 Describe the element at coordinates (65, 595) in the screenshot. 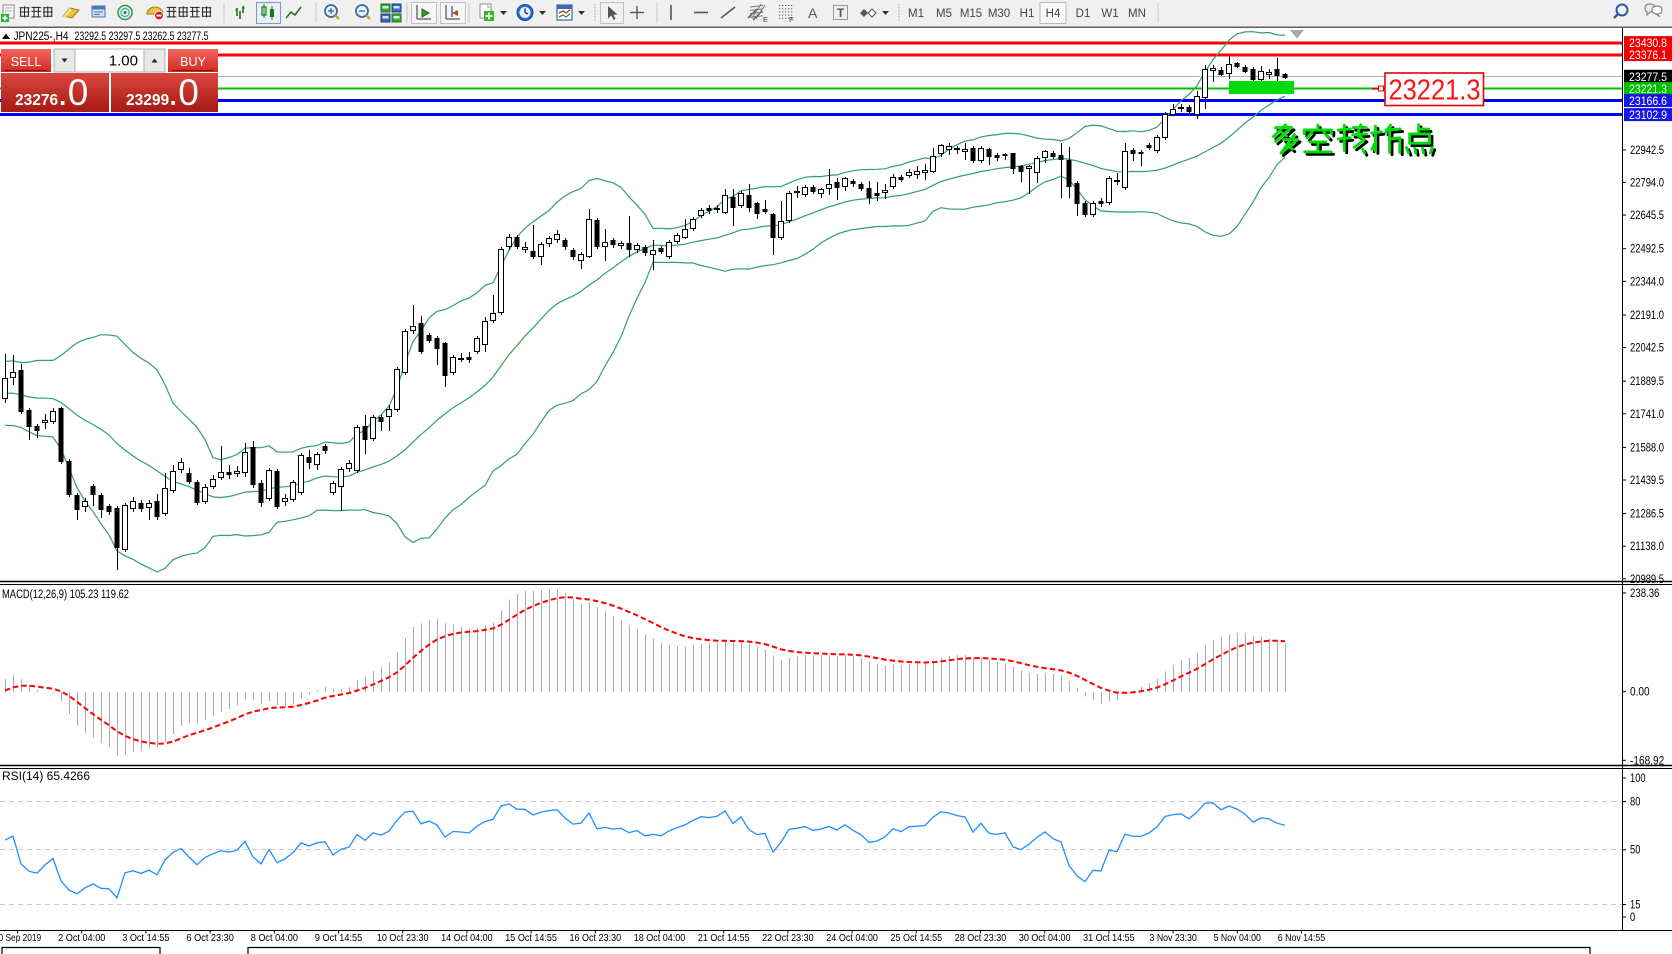

I see `svg-text: MACD(12,26,9) 105.23 119.62` at that location.